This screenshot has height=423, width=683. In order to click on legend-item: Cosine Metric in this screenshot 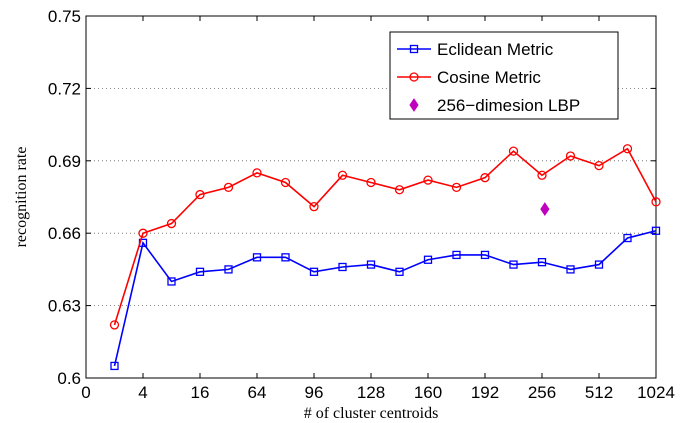, I will do `click(469, 77)`.